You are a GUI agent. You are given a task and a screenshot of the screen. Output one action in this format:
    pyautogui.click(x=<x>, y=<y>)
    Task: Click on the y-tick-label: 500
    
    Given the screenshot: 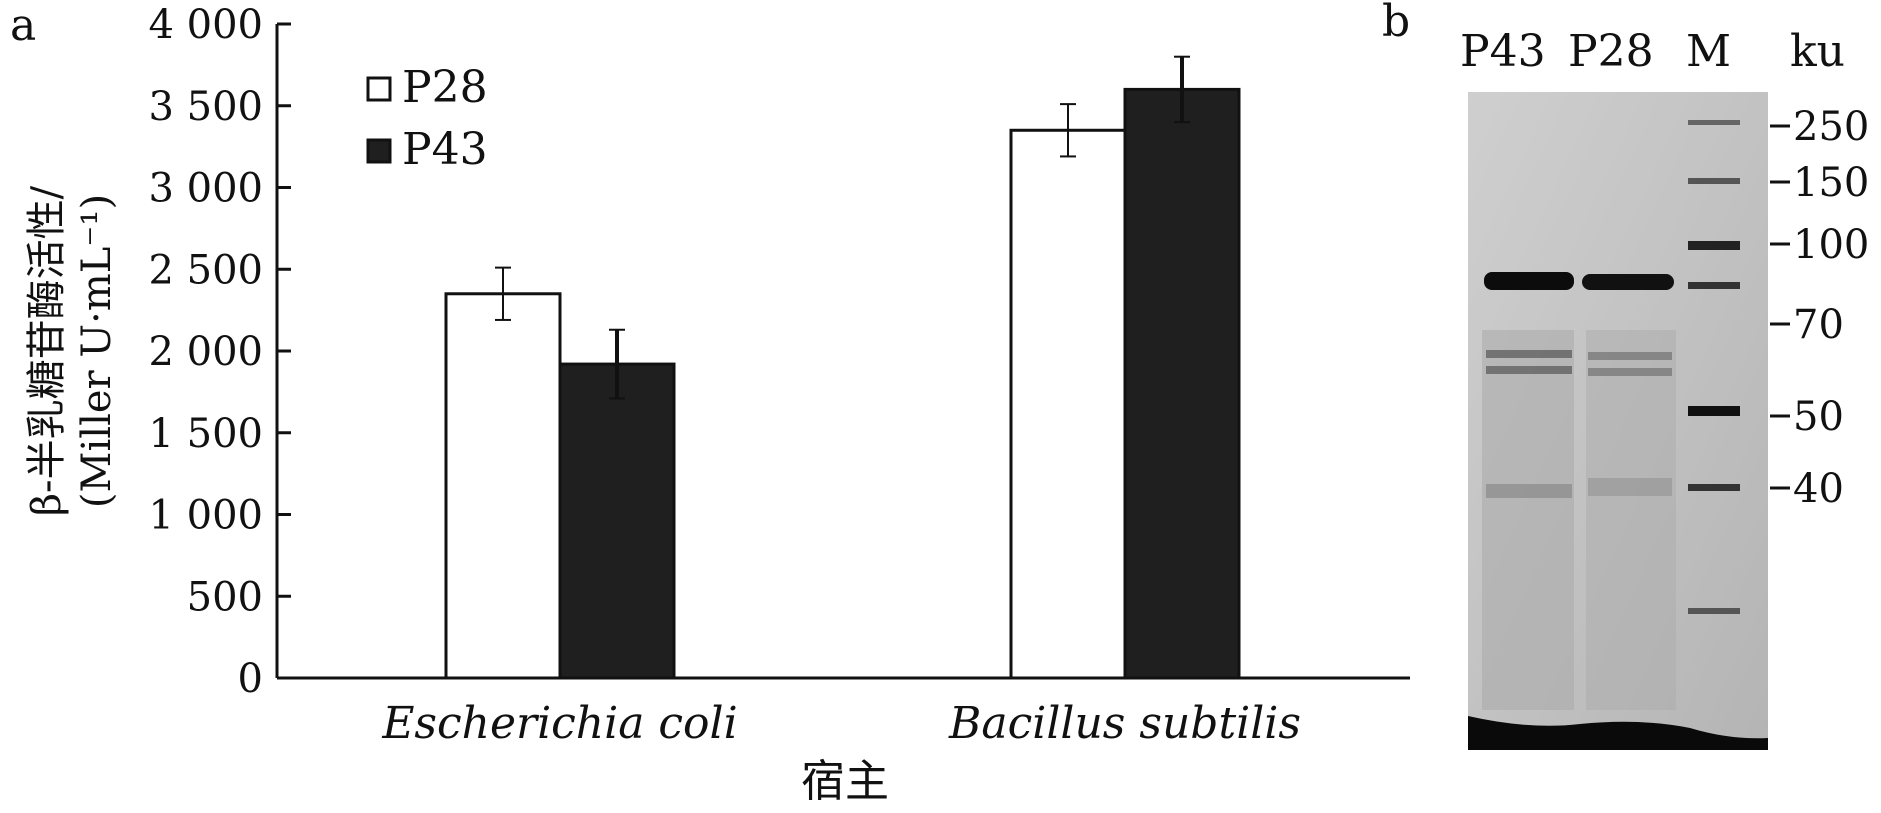 What is the action you would take?
    pyautogui.click(x=225, y=597)
    